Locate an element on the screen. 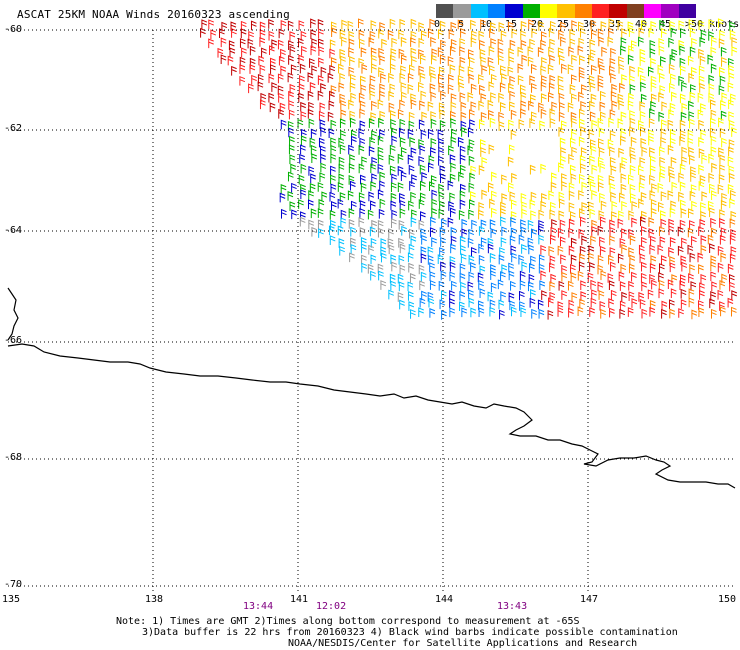 This screenshot has height=650, width=740. pass-time: 12:02 is located at coordinates (331, 606).